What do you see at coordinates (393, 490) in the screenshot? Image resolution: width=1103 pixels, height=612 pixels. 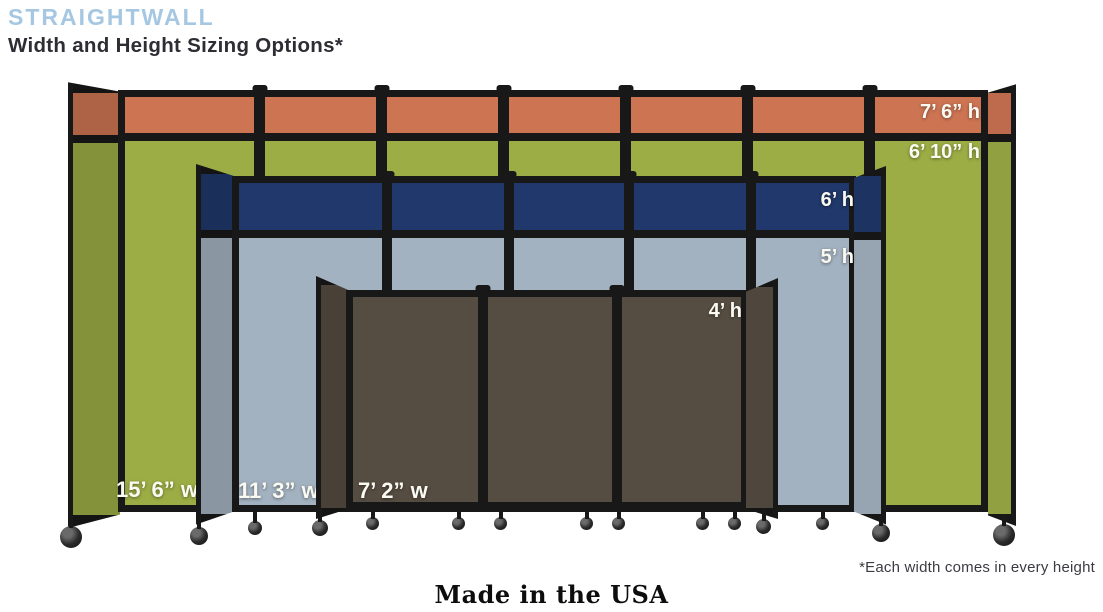 I see `small-width-label: 7’ 2” w` at bounding box center [393, 490].